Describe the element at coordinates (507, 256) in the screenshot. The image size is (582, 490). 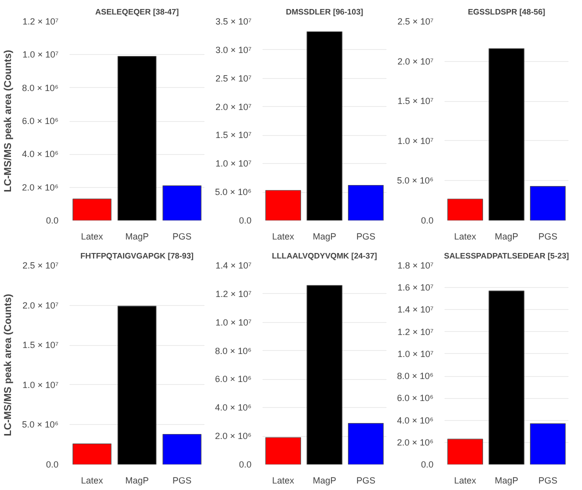
I see `chart-title: SALESSPADPATLSEDEAR [5-23]` at that location.